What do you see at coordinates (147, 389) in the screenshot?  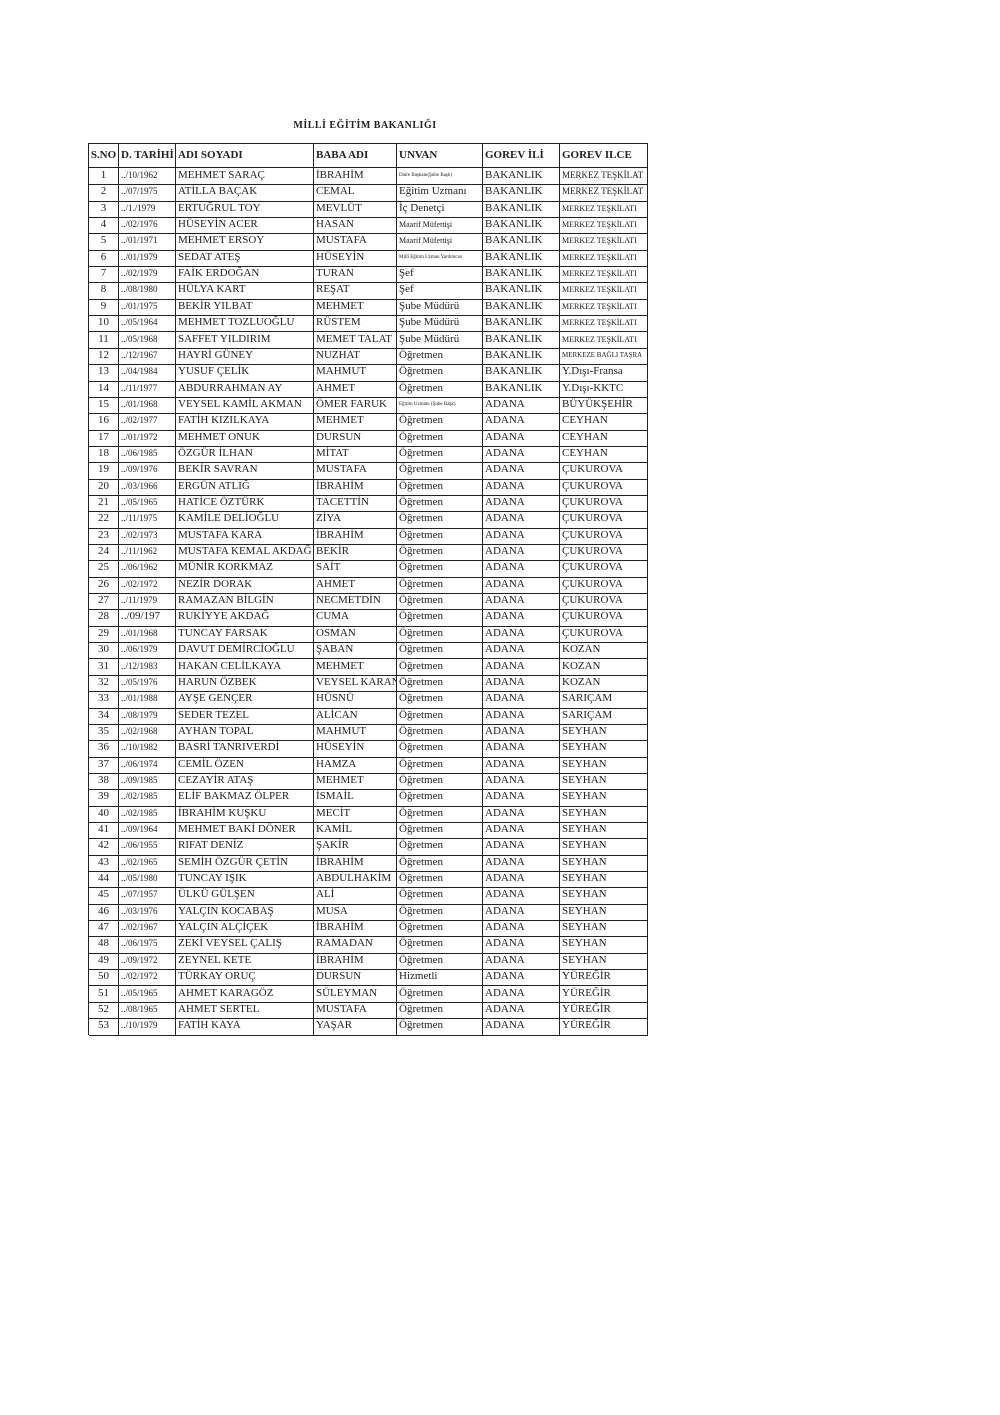 I see `birth-date-cell: ../11/1977` at bounding box center [147, 389].